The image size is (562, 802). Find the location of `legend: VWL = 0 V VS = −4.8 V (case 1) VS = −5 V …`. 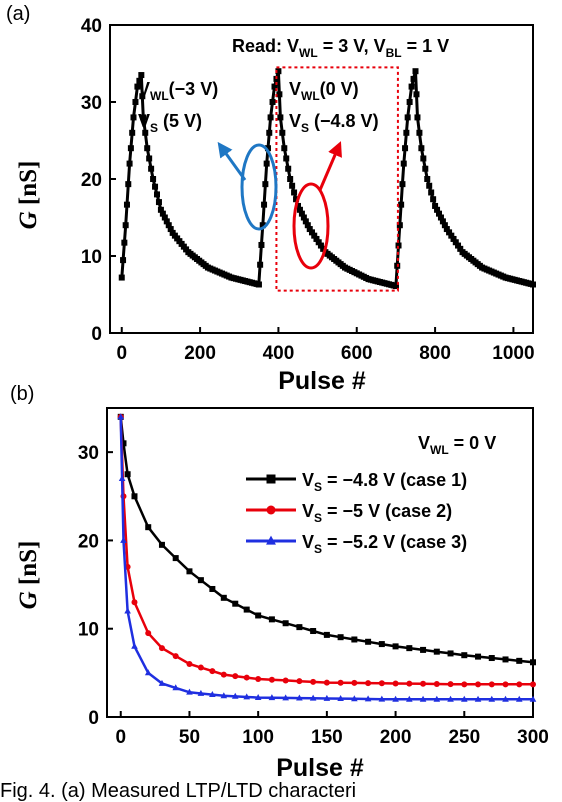

legend: VWL = 0 V VS = −4.8 V (case 1) VS = −5 V … is located at coordinates (371, 494).